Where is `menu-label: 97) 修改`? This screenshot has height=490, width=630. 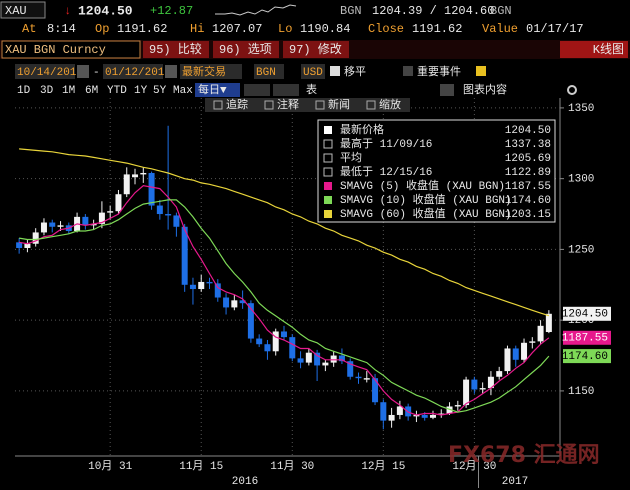 menu-label: 97) 修改 is located at coordinates (315, 49).